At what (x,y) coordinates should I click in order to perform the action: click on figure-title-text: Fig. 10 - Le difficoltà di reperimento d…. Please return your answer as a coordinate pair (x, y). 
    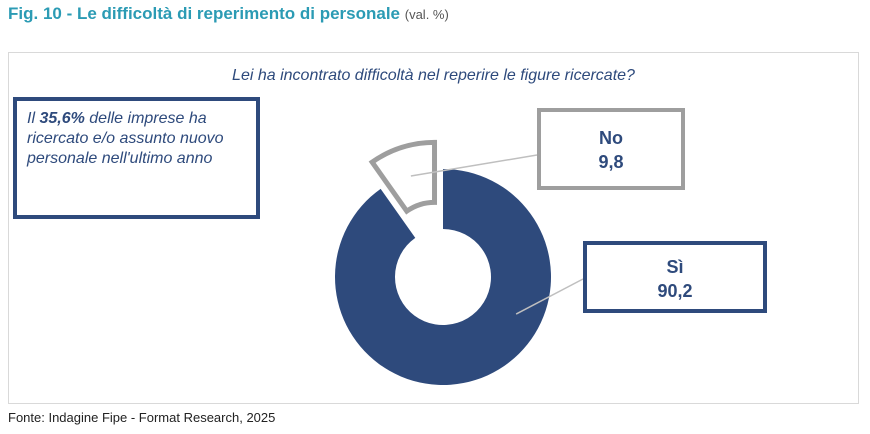
    Looking at the image, I should click on (204, 13).